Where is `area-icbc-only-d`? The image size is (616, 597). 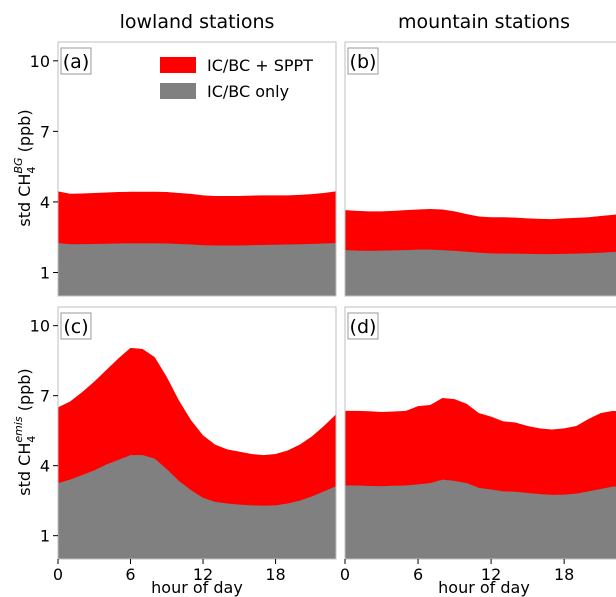
area-icbc-only-d is located at coordinates (480, 519).